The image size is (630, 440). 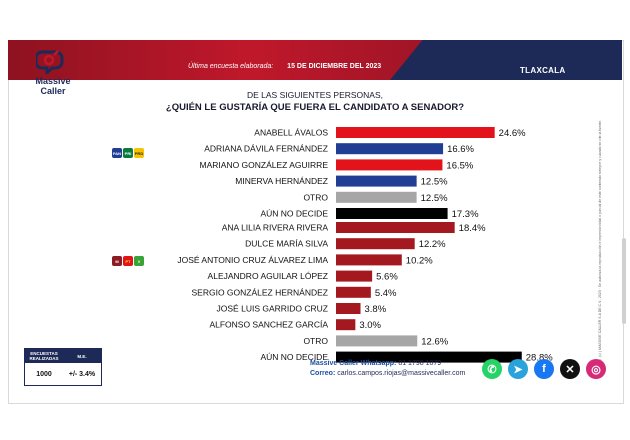 I want to click on value-label: 5.4%, so click(x=386, y=293).